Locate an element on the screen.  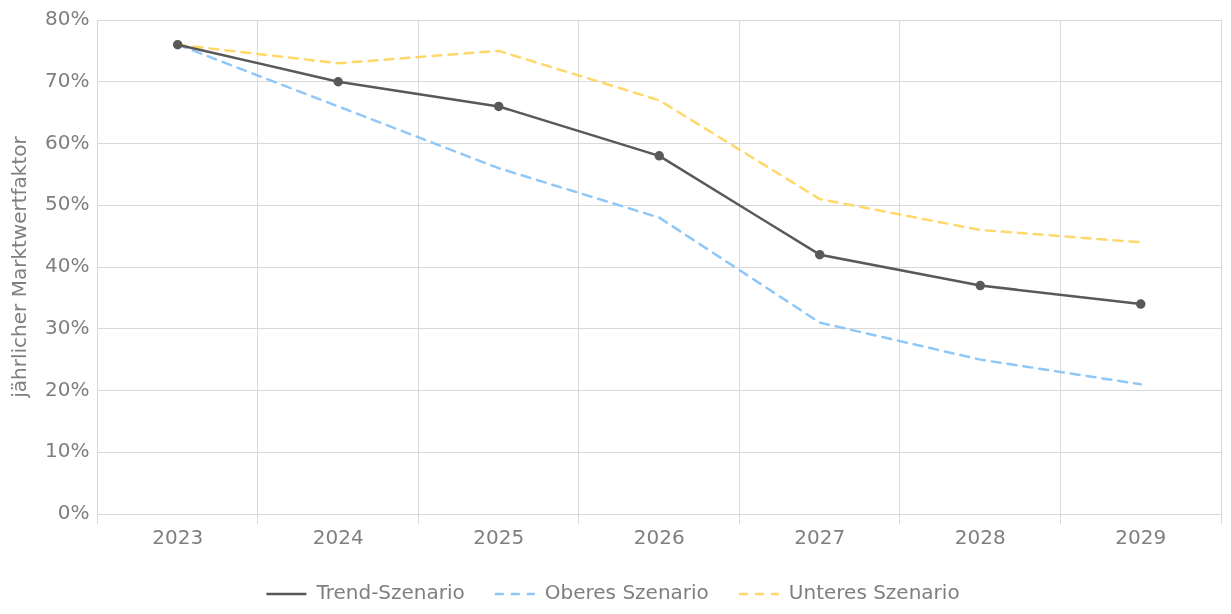
x-tick-label: 2026 is located at coordinates (659, 537).